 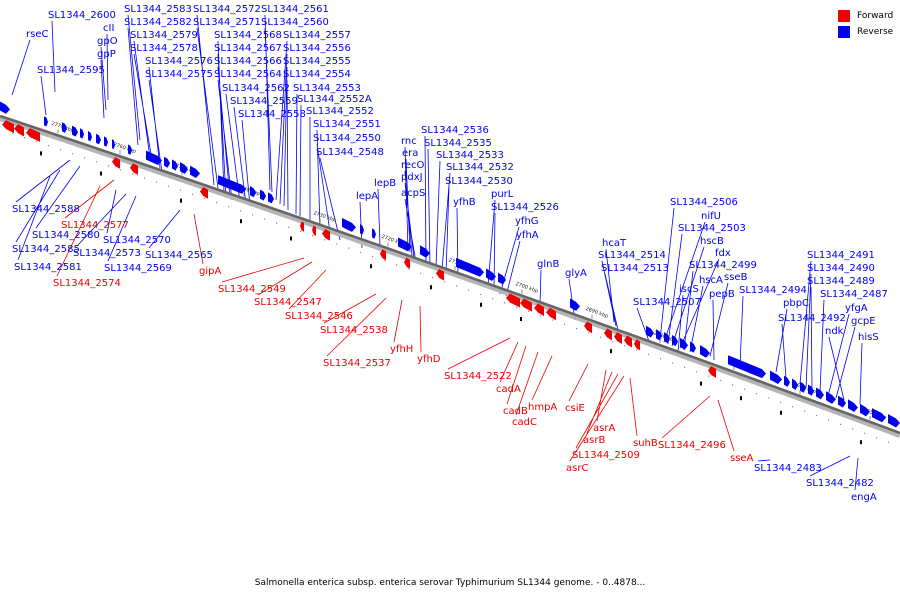 I want to click on gene-label-reverse: glnB, so click(x=548, y=264).